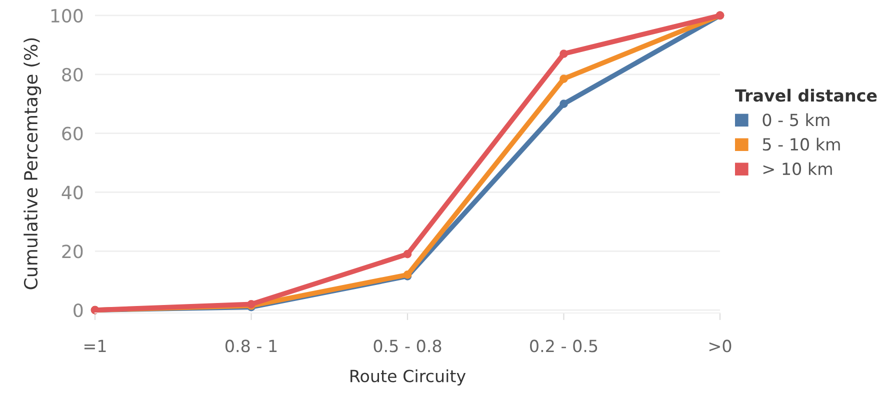 Image resolution: width=895 pixels, height=401 pixels. What do you see at coordinates (408, 377) in the screenshot?
I see `x-axis-title: Route Circuity` at bounding box center [408, 377].